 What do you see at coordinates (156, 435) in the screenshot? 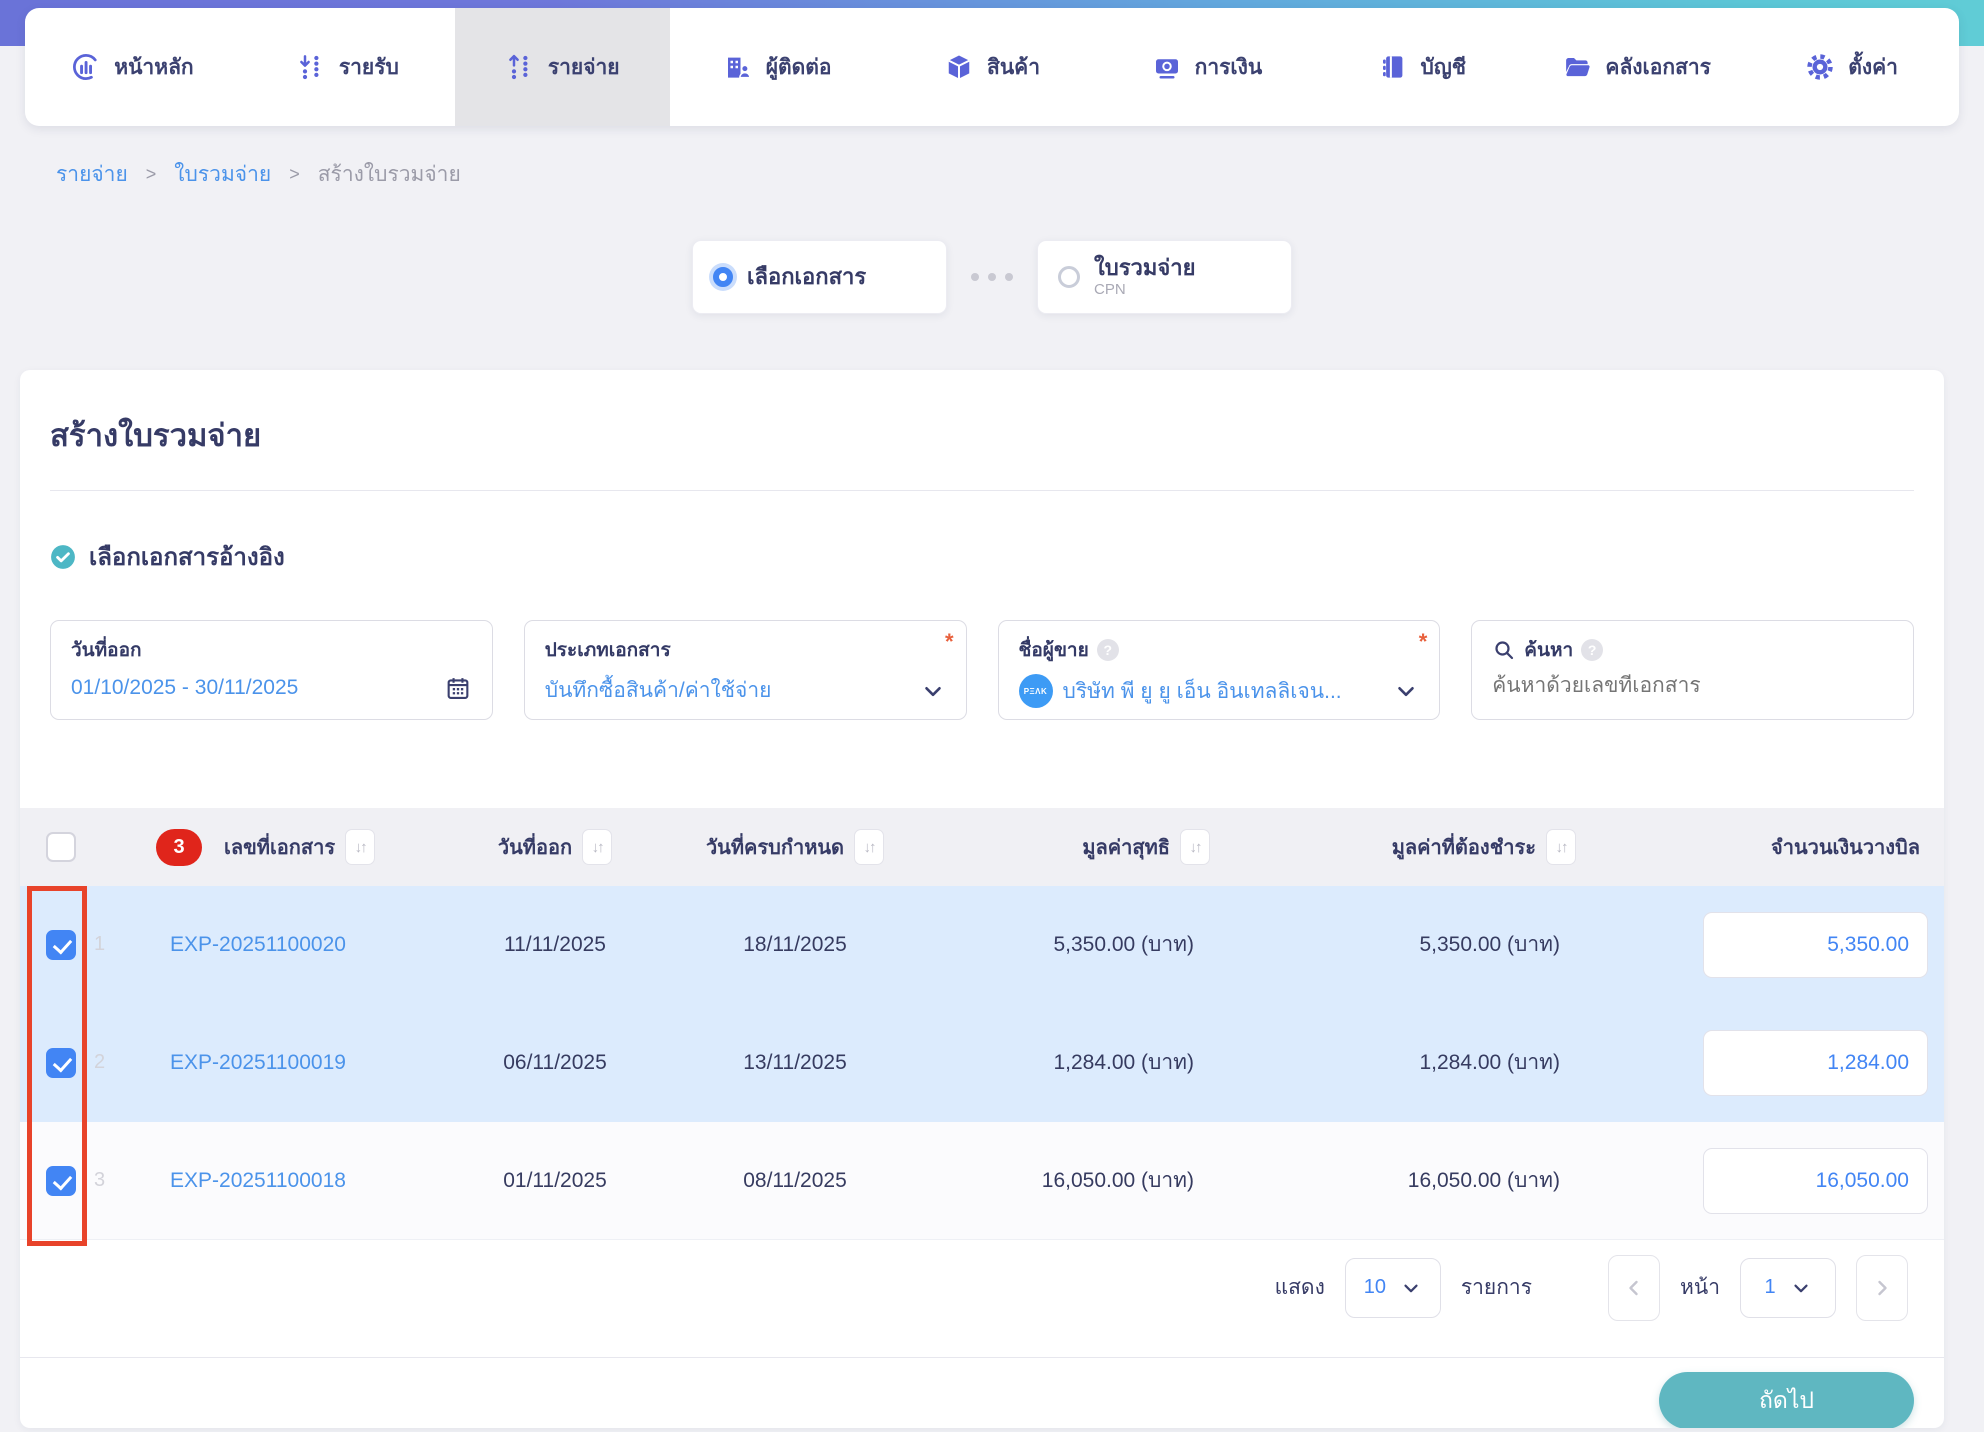
I see `page-title: สร้างใบรวมจ่าย` at bounding box center [156, 435].